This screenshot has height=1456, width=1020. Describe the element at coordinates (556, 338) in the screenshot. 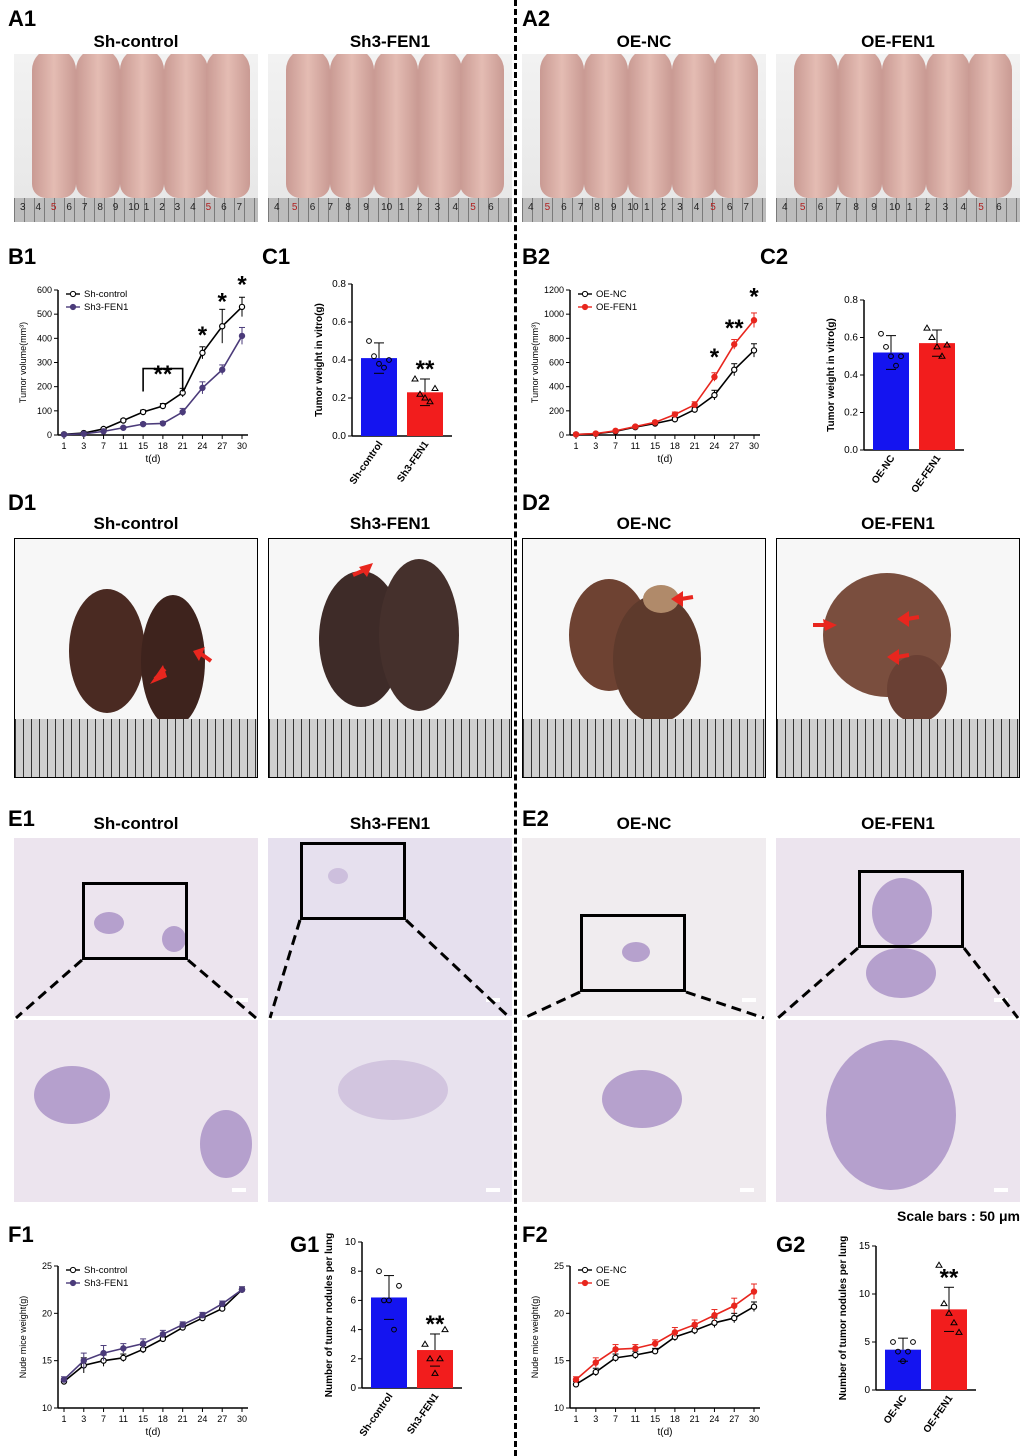

I see `y-tick-label: 800` at that location.